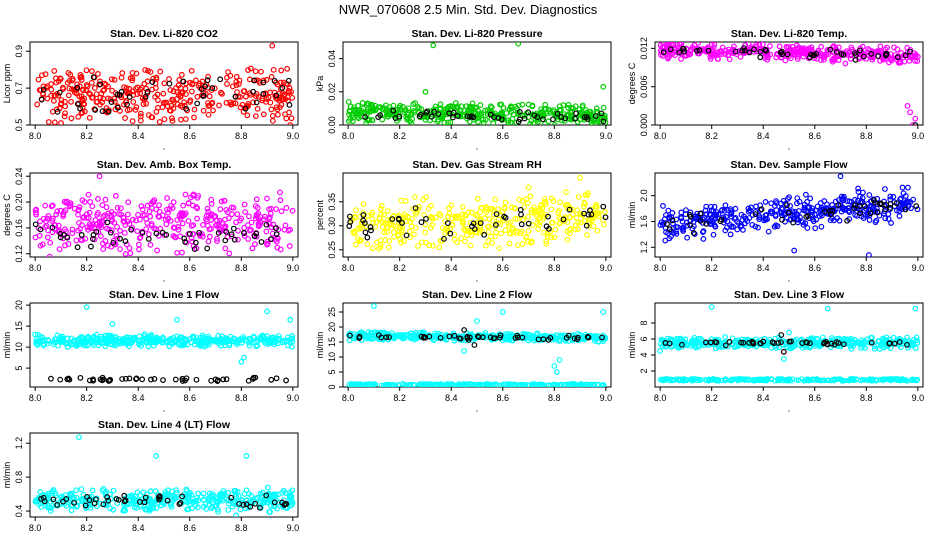 The width and height of the screenshot is (936, 540). Describe the element at coordinates (19, 228) in the screenshot. I see `y-tick-label: 0.16` at that location.